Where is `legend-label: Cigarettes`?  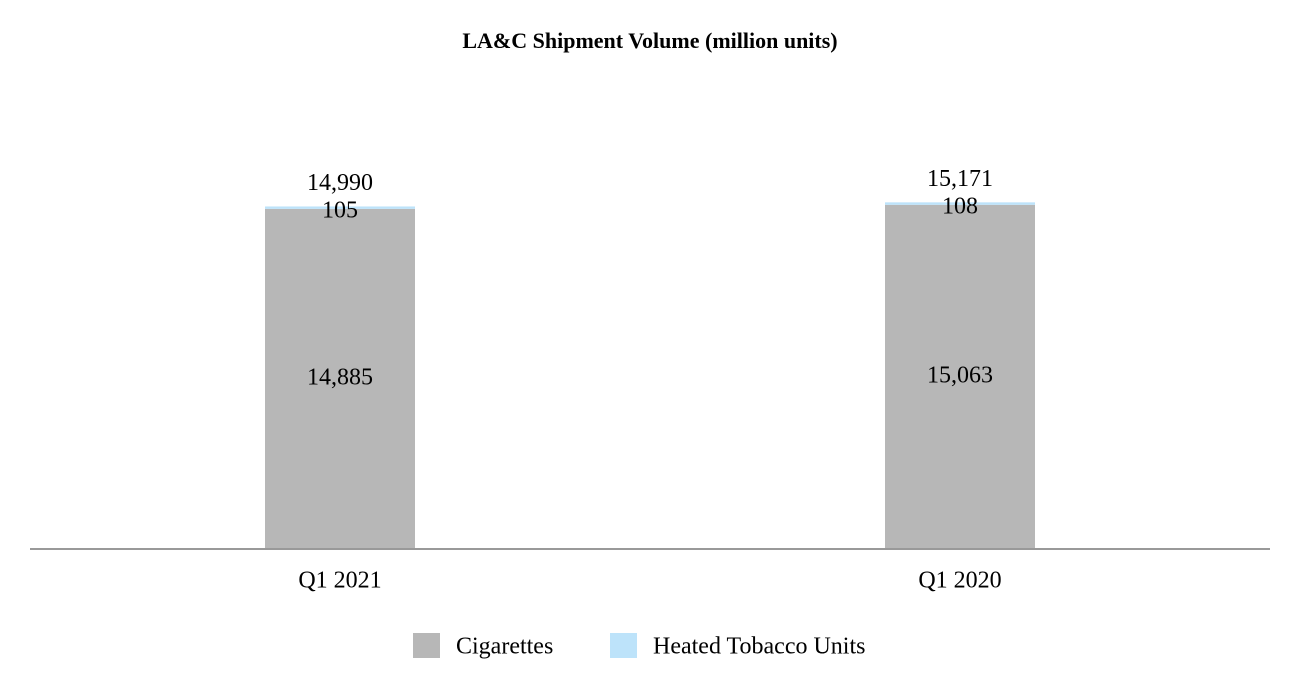 legend-label: Cigarettes is located at coordinates (504, 647).